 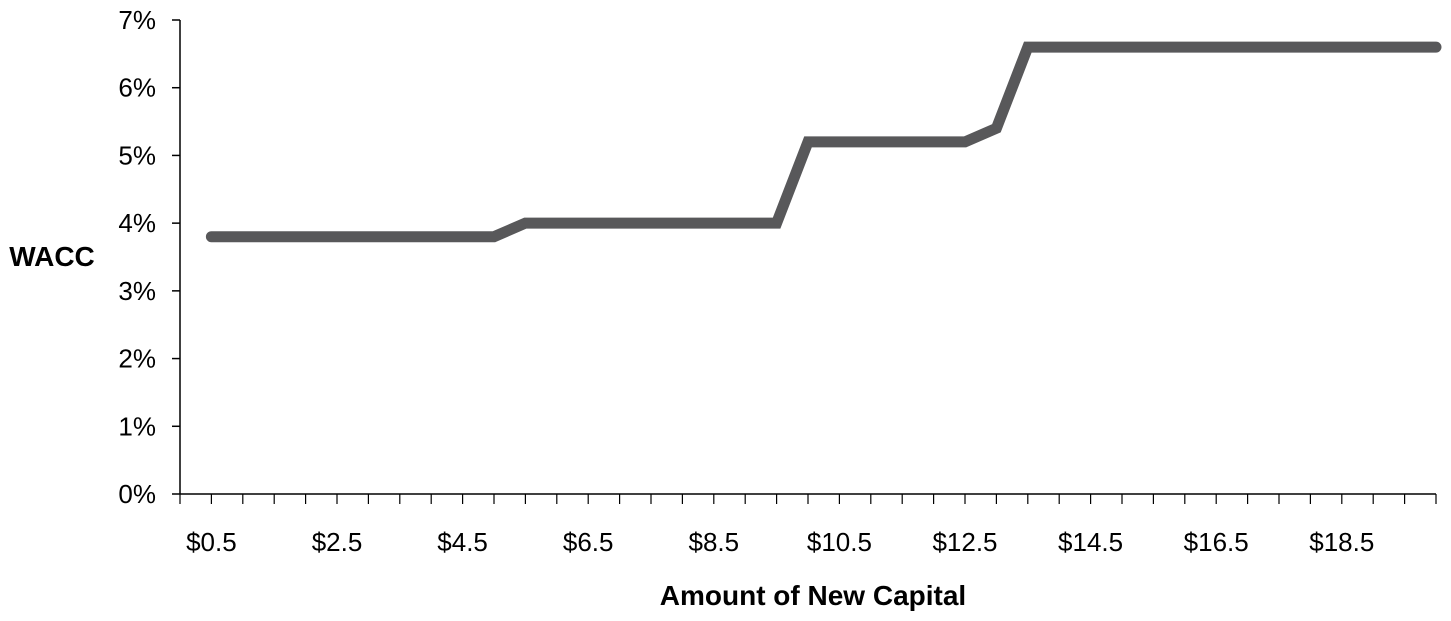 What do you see at coordinates (713, 542) in the screenshot?
I see `x-tick-label: $8.5` at bounding box center [713, 542].